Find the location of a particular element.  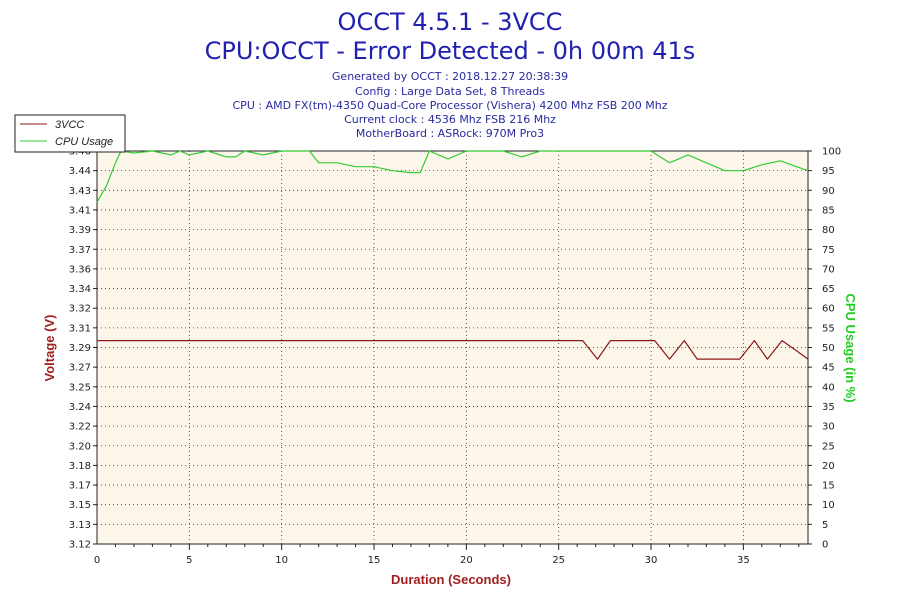

y-tick-label-left: 3.36 is located at coordinates (80, 269).